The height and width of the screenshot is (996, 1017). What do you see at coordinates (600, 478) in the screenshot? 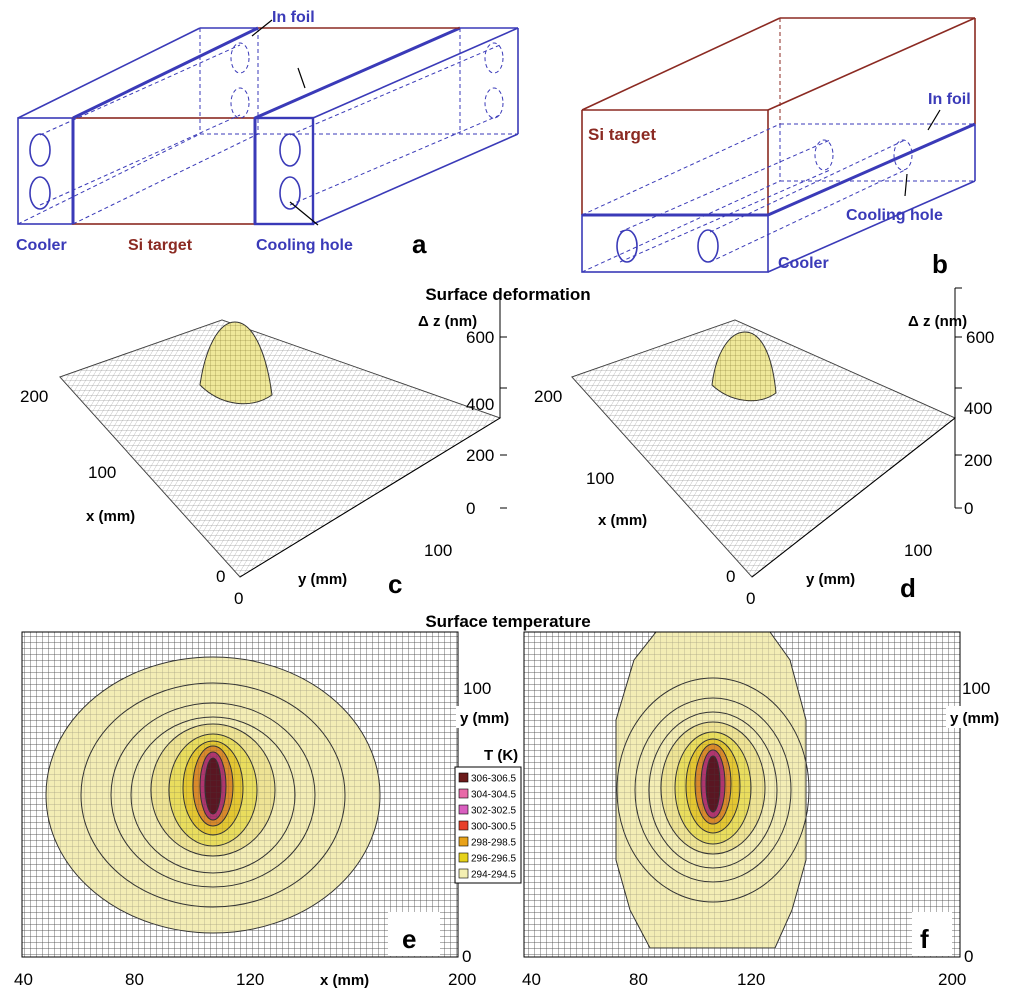
I see `panel-d-x-tick-100: 100` at bounding box center [600, 478].